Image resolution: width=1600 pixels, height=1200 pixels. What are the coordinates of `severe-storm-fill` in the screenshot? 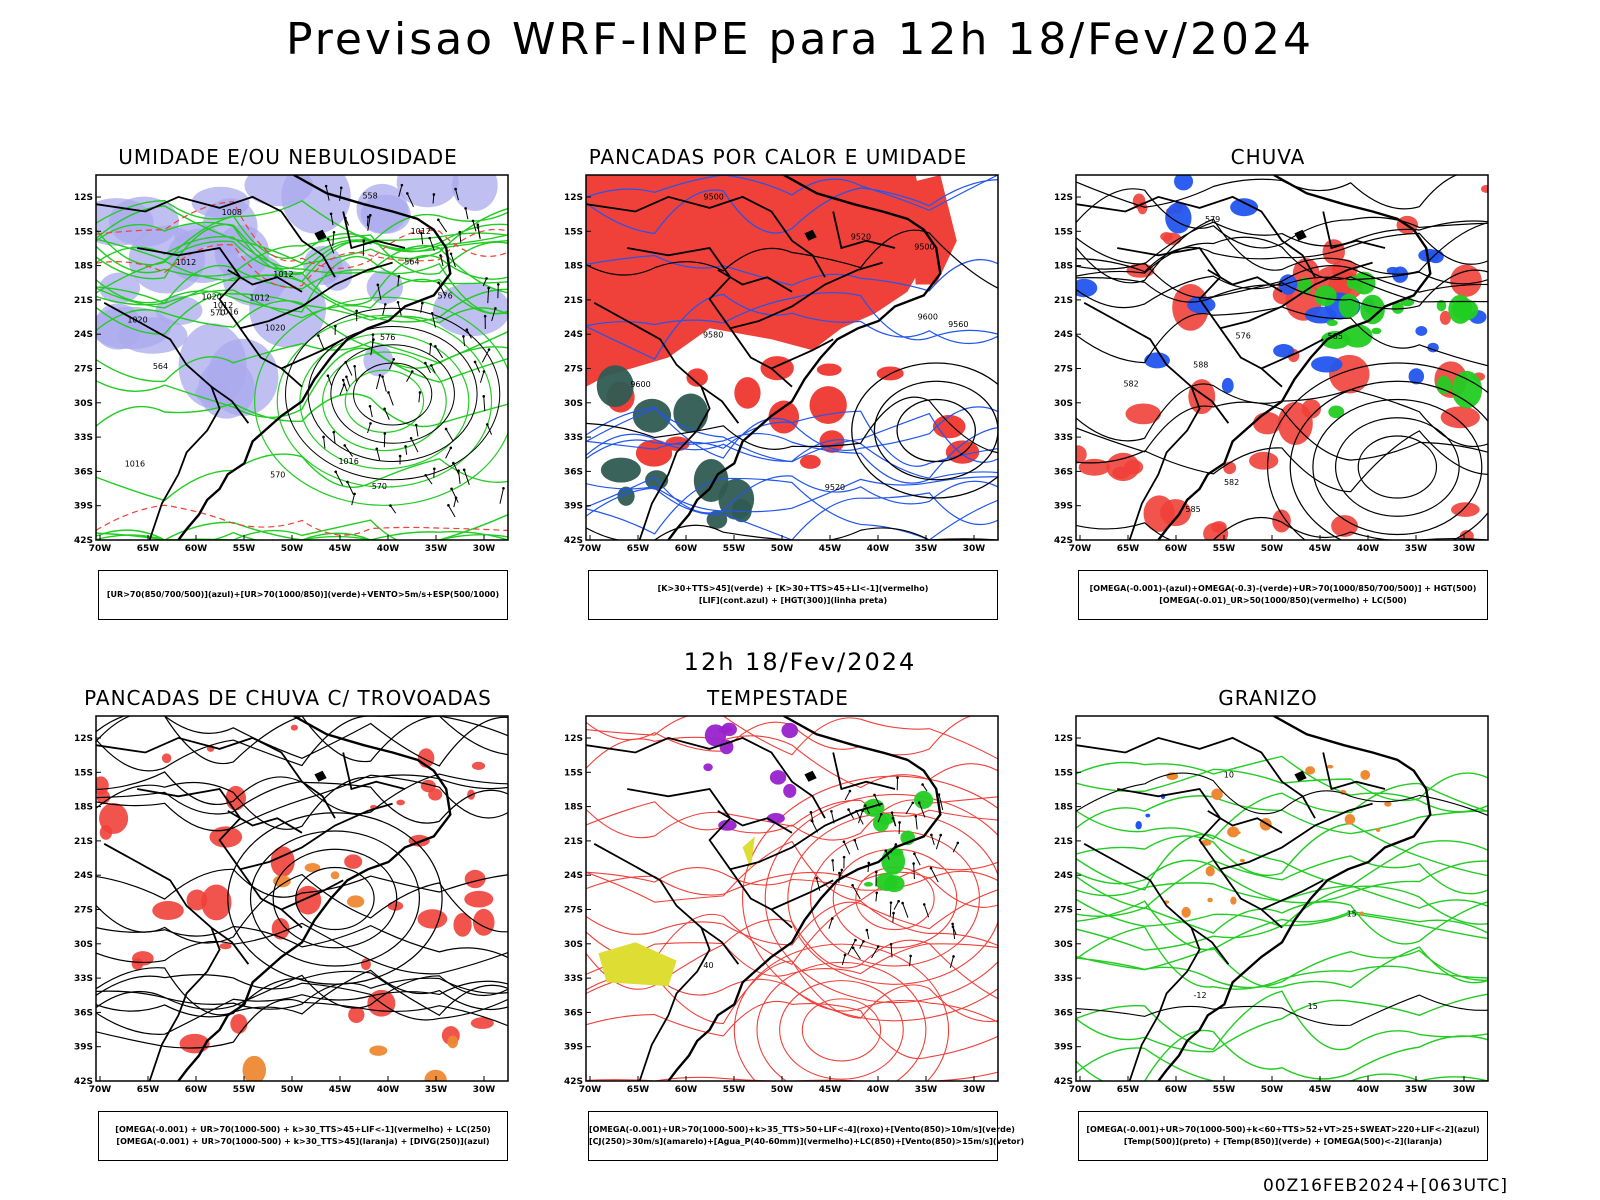 It's located at (790, 730).